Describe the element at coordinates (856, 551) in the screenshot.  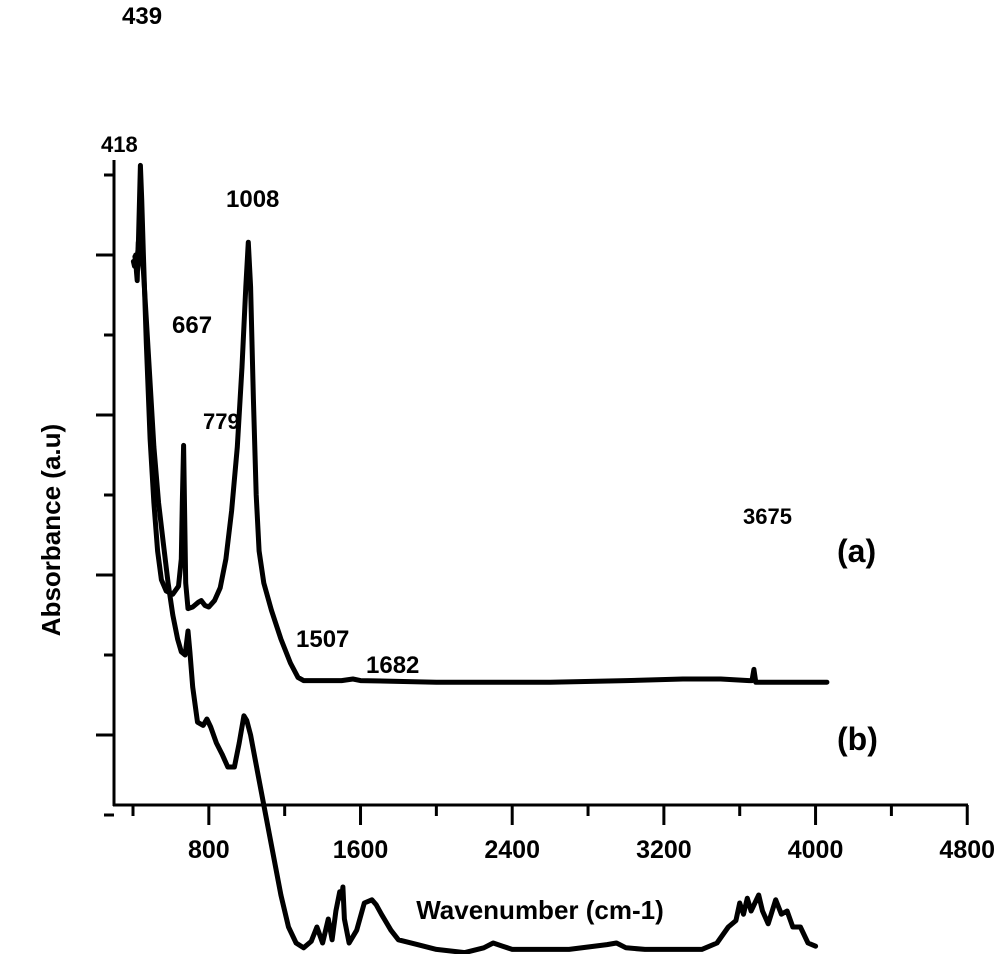
I see `series-label-a: (a)` at that location.